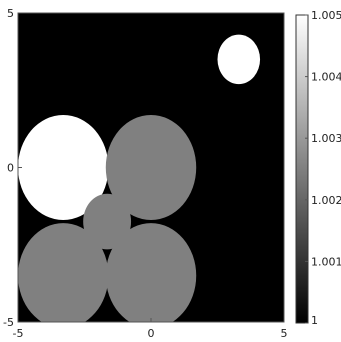 The width and height of the screenshot is (341, 342). I want to click on x-tick-label: 5, so click(284, 333).